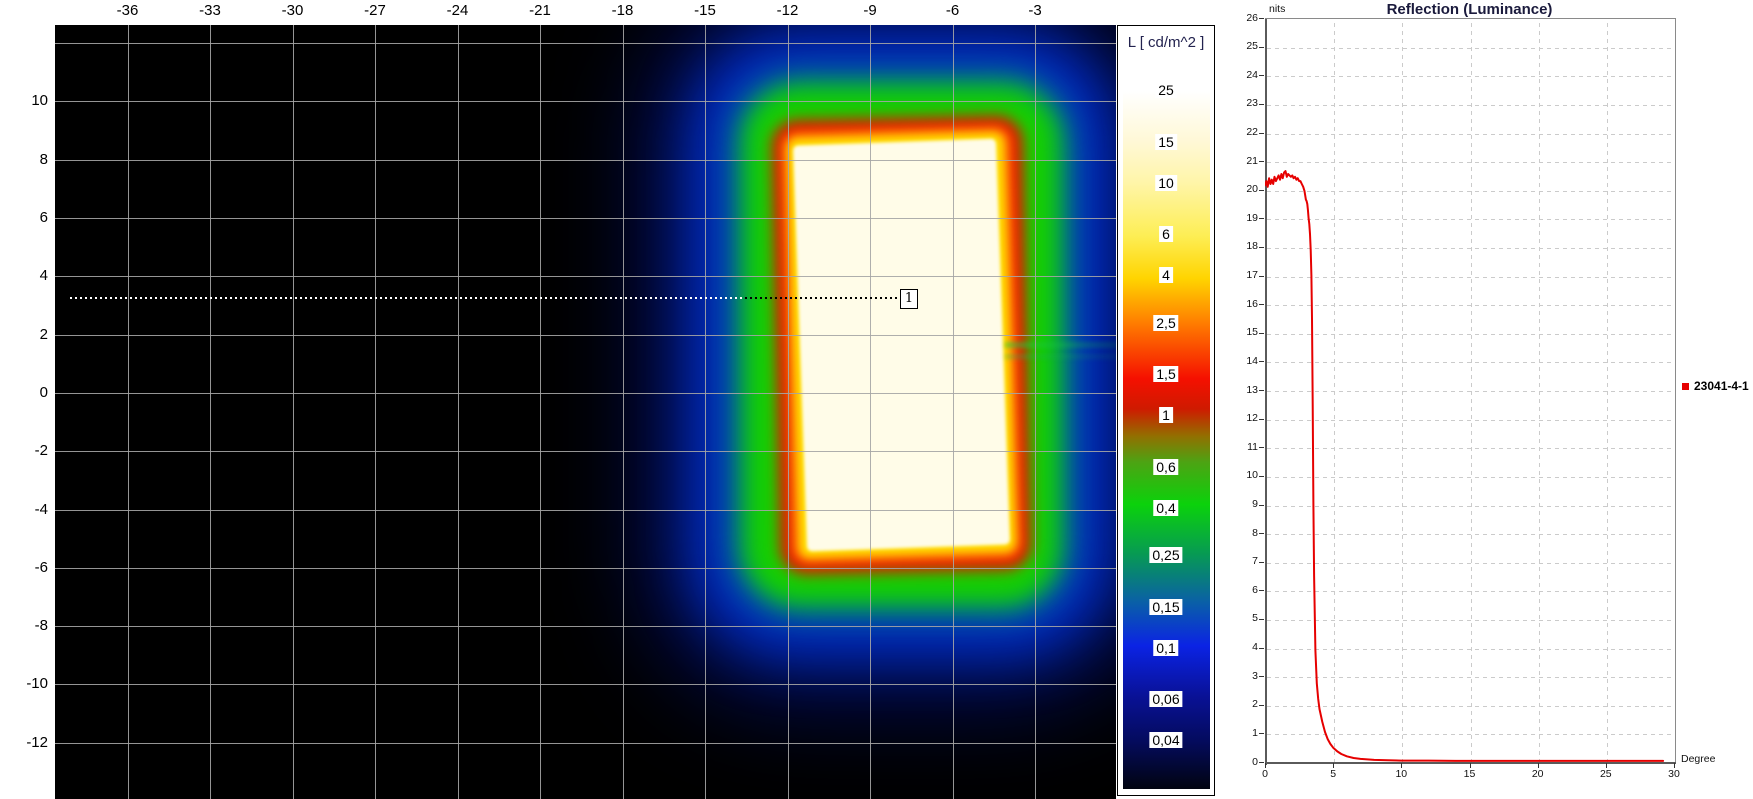  What do you see at coordinates (128, 412) in the screenshot?
I see `heatmap-grid-v--36` at bounding box center [128, 412].